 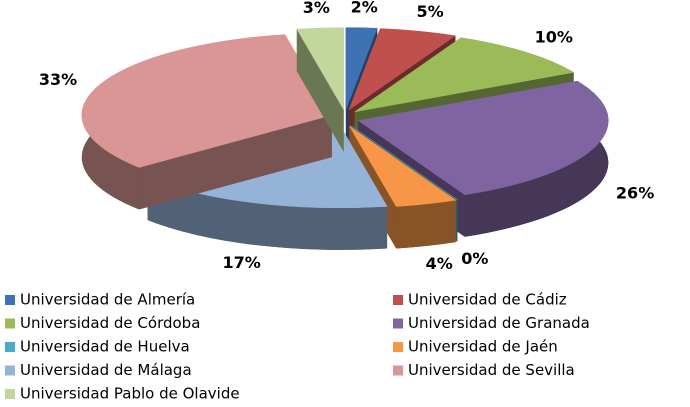 I want to click on legend-label: Universidad de Sevilla, so click(x=491, y=370).